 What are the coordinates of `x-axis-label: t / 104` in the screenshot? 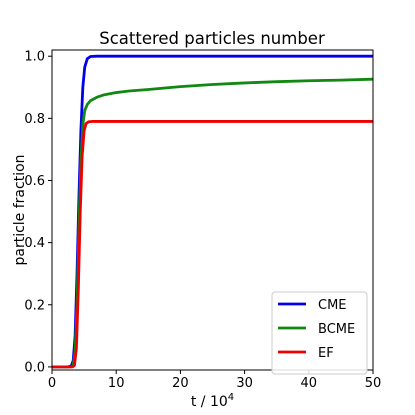 It's located at (212, 401).